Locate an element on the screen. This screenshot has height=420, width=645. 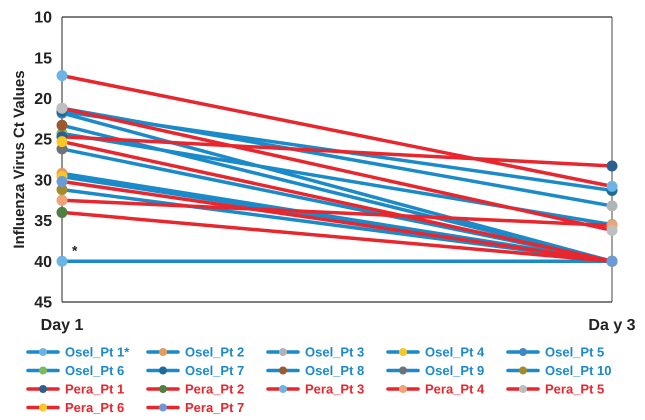
y-tick-label: 40 is located at coordinates (43, 262).